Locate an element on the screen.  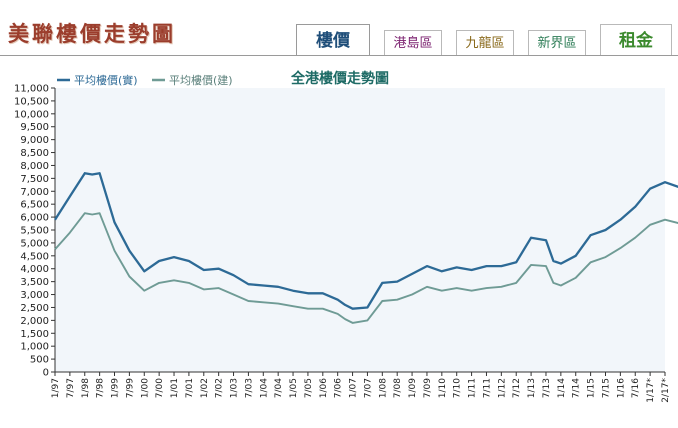
y-tick-label: 4,000 is located at coordinates (34, 269).